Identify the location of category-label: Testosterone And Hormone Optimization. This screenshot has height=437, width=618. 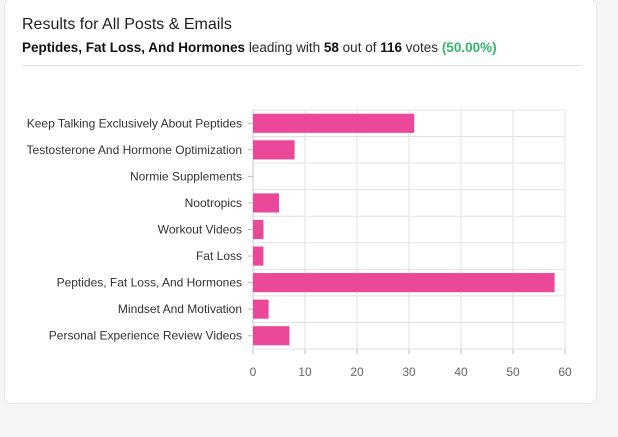
(134, 150).